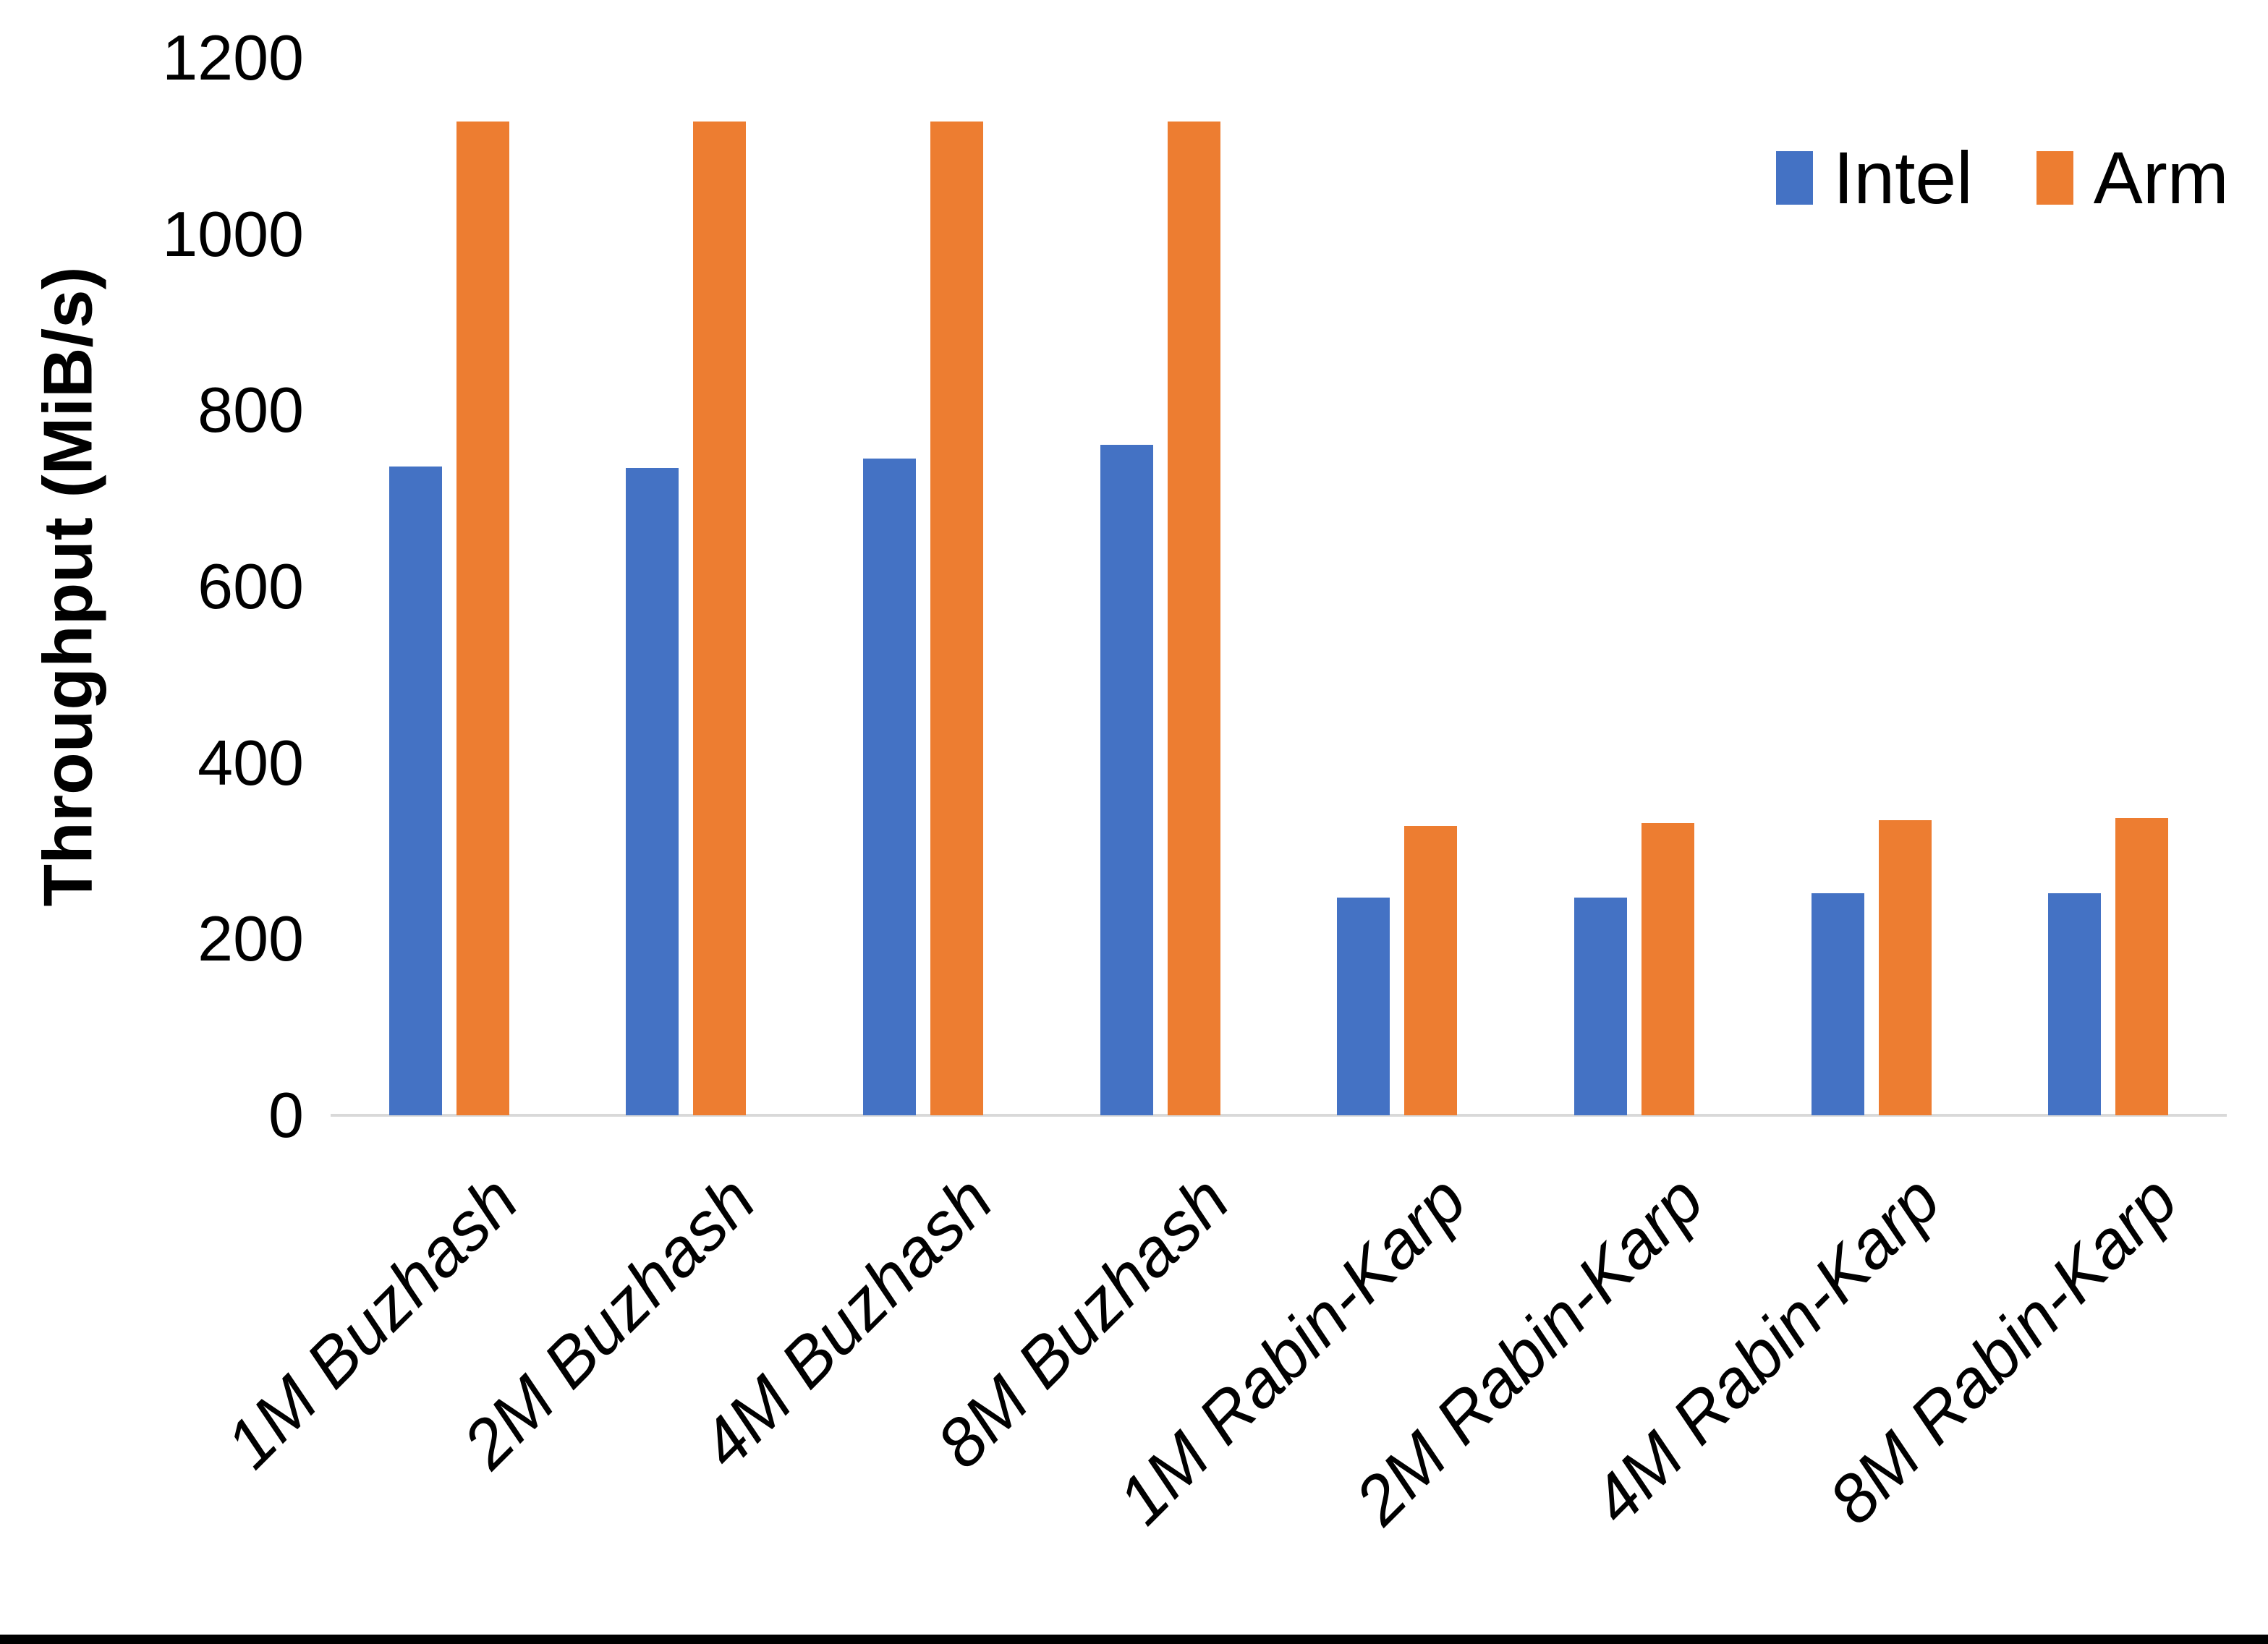 Image resolution: width=2268 pixels, height=1644 pixels. Describe the element at coordinates (251, 939) in the screenshot. I see `y-axis-tick-label: 200` at that location.